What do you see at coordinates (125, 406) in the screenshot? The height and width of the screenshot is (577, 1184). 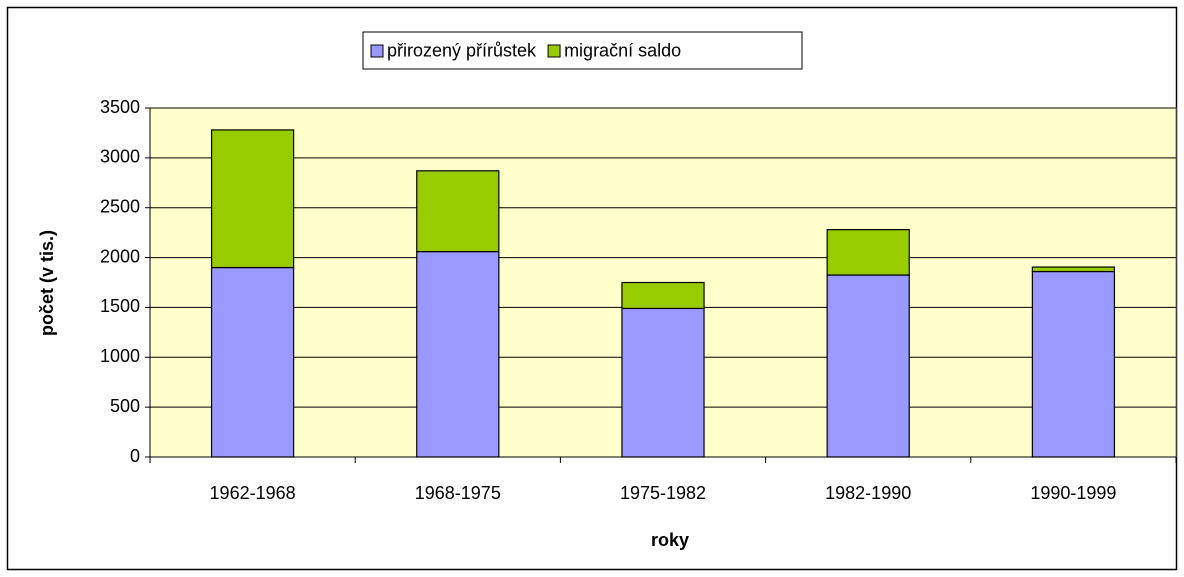 I see `y-tick-label: 500` at bounding box center [125, 406].